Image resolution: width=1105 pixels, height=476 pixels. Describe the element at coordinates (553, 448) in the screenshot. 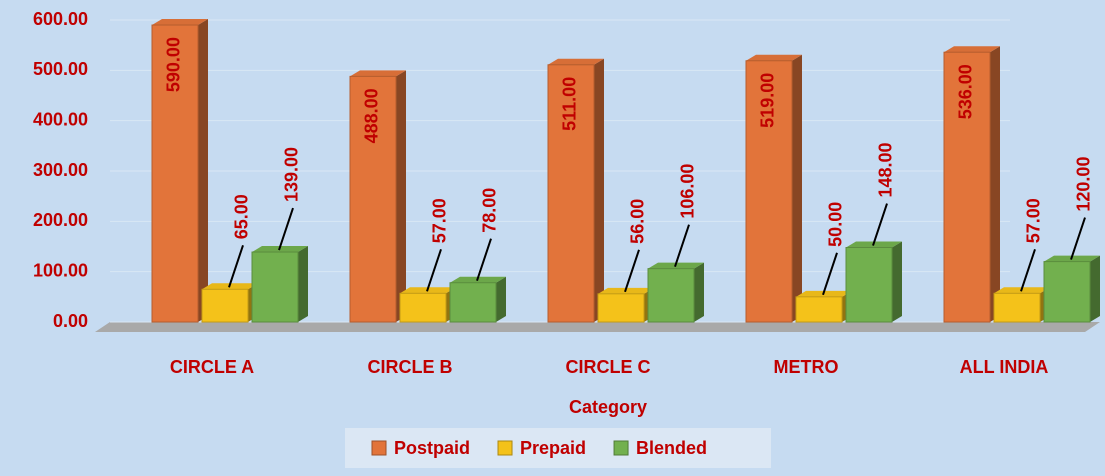

I see `legend-label: Prepaid` at that location.